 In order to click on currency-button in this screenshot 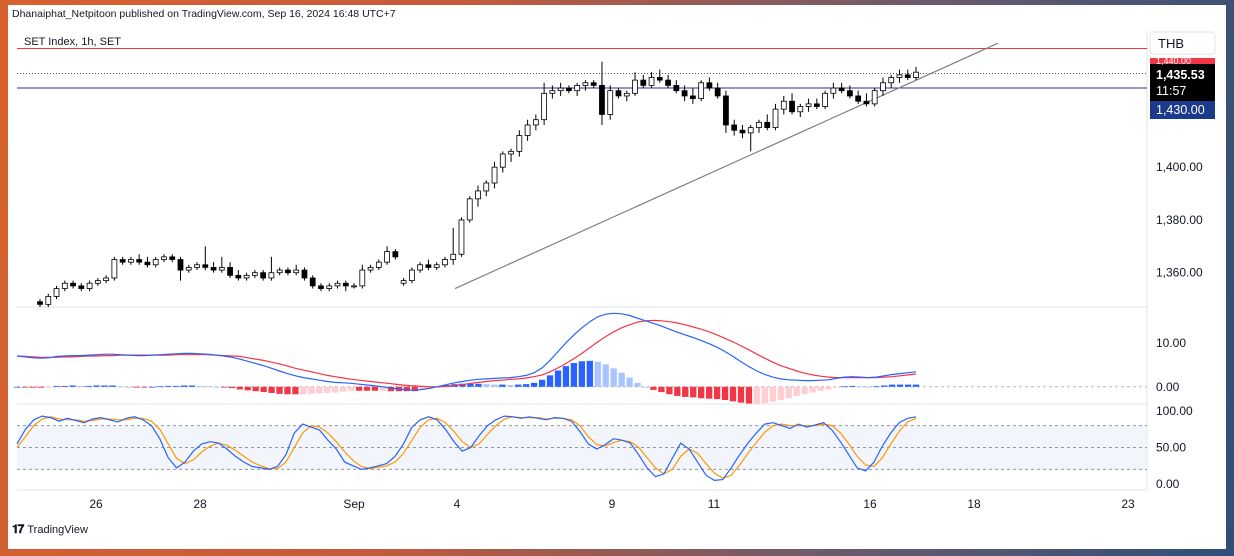, I will do `click(1182, 43)`.